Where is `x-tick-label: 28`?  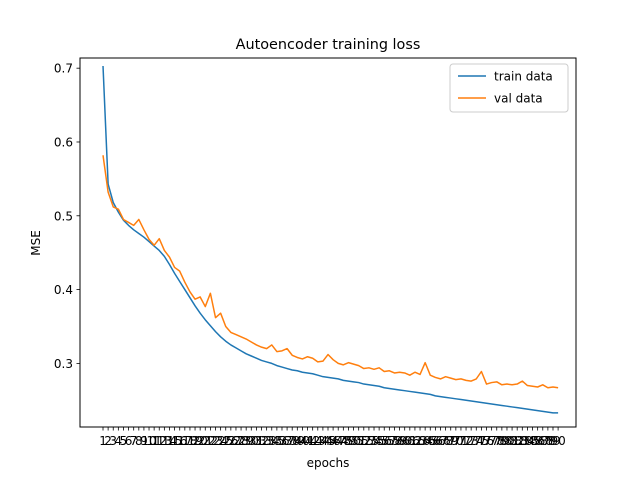
x-tick-label: 28 is located at coordinates (240, 441).